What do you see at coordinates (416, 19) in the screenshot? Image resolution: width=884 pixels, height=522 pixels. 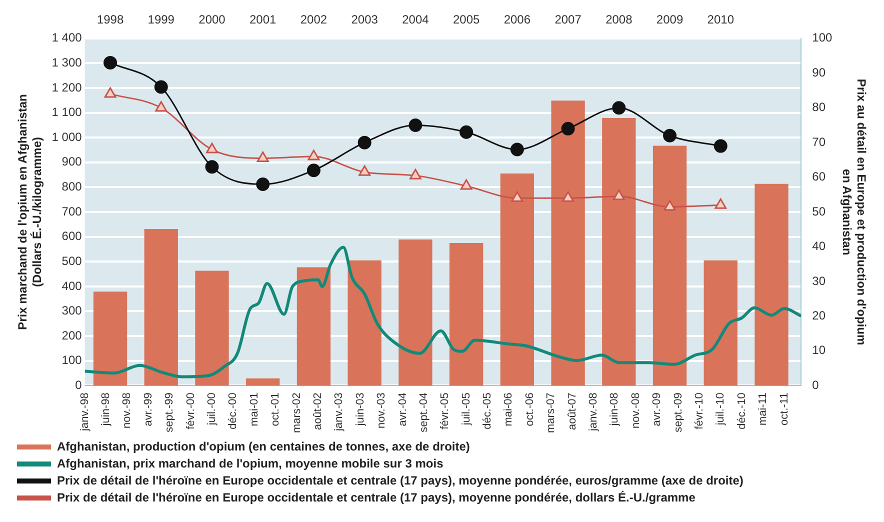 I see `x2-tick-label: 2004` at bounding box center [416, 19].